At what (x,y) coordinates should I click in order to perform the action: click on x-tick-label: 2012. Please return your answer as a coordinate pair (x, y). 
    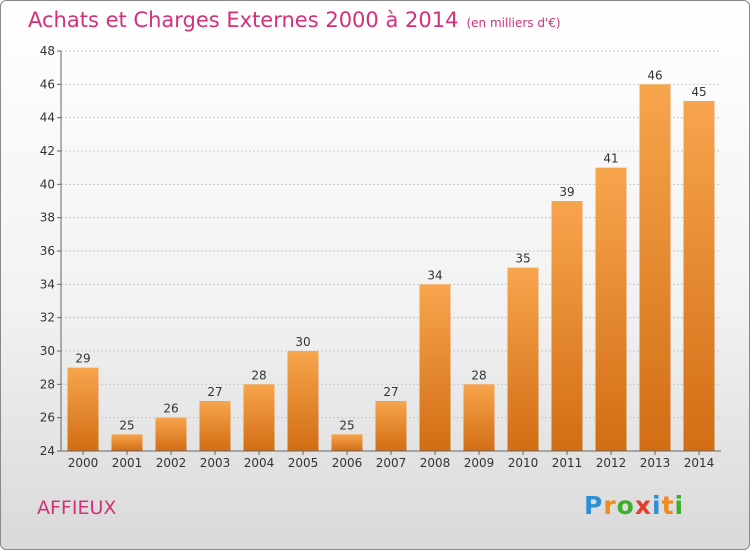
    Looking at the image, I should click on (611, 463).